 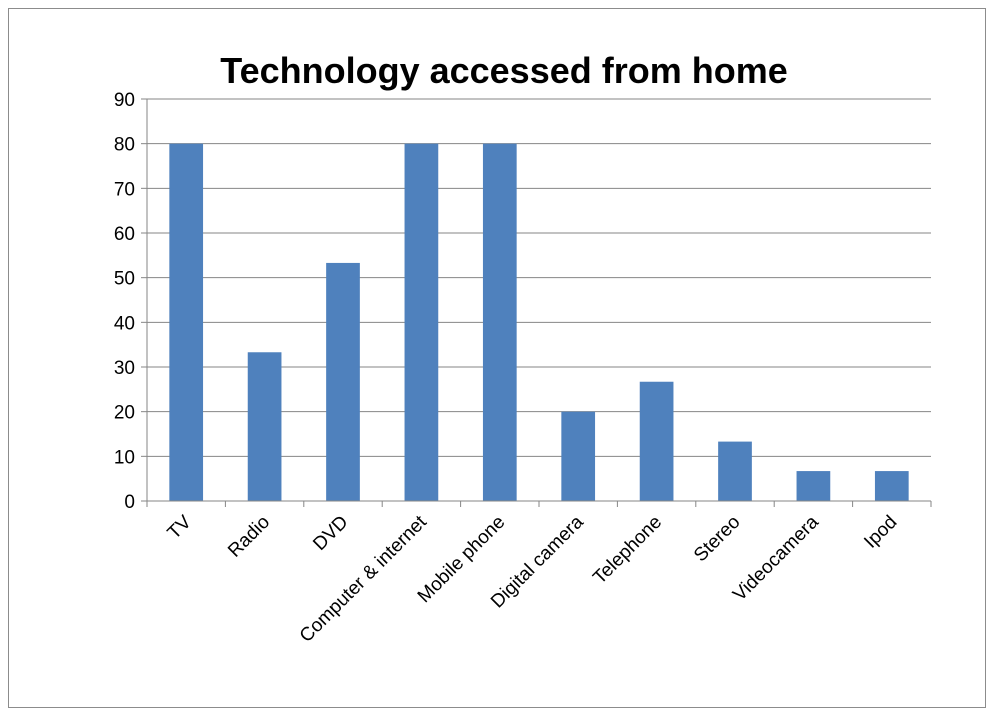 What do you see at coordinates (421, 322) in the screenshot?
I see `bar-computer-internet` at bounding box center [421, 322].